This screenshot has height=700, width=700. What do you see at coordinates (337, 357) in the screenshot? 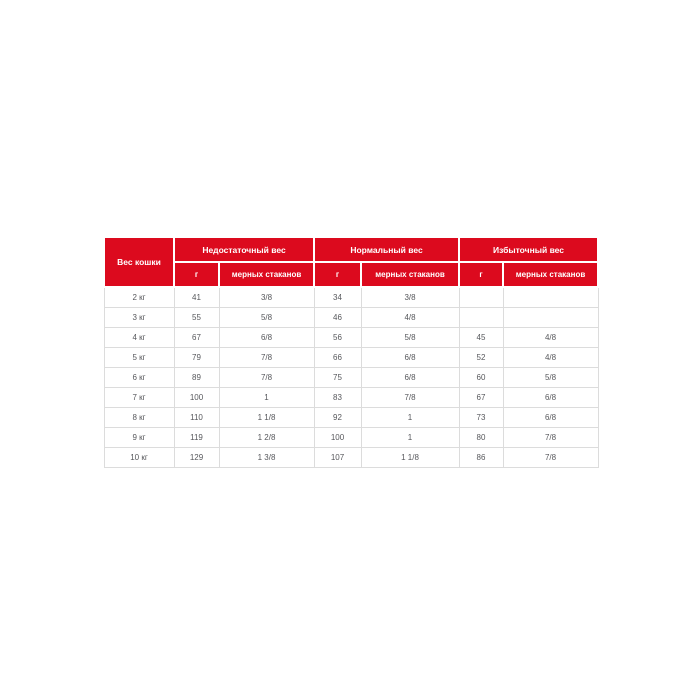
I see `cell-value: 66` at bounding box center [337, 357].